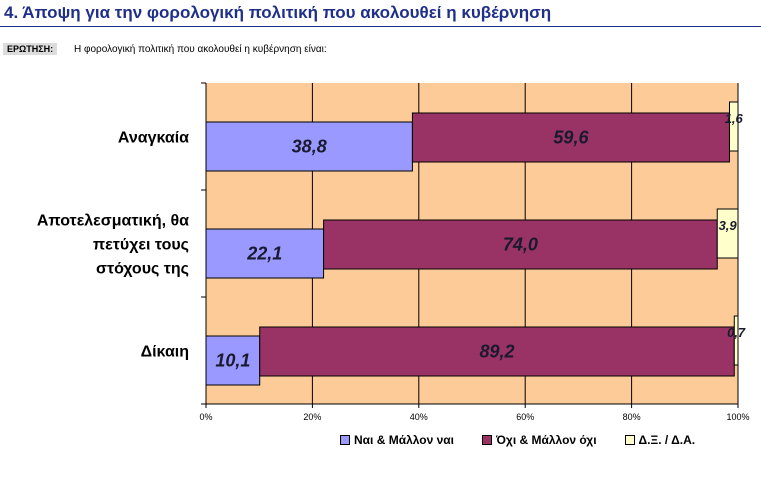  I want to click on legend-swatch-yes, so click(345, 440).